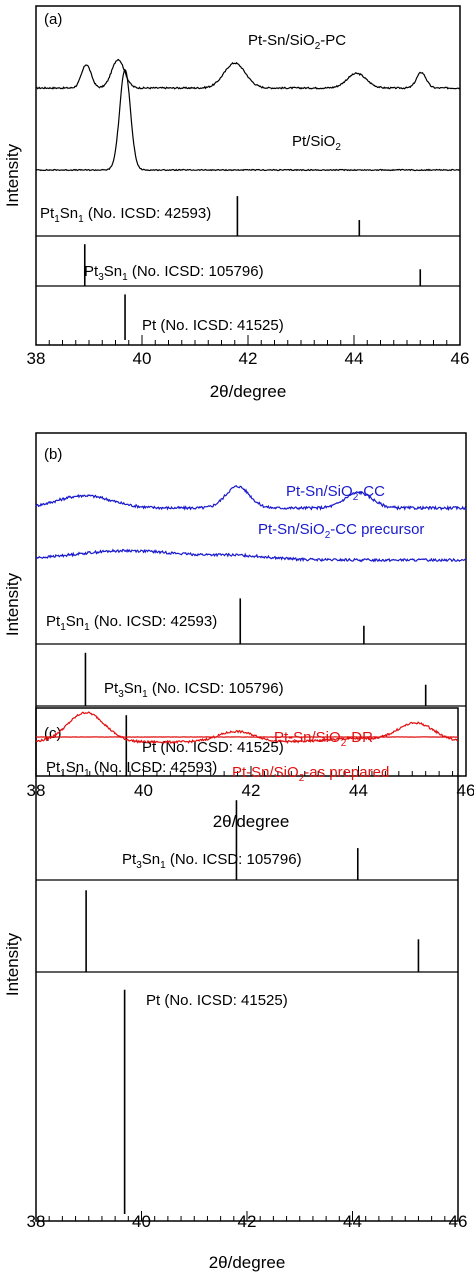 This screenshot has width=474, height=1277. I want to click on panel-label: (a), so click(53, 19).